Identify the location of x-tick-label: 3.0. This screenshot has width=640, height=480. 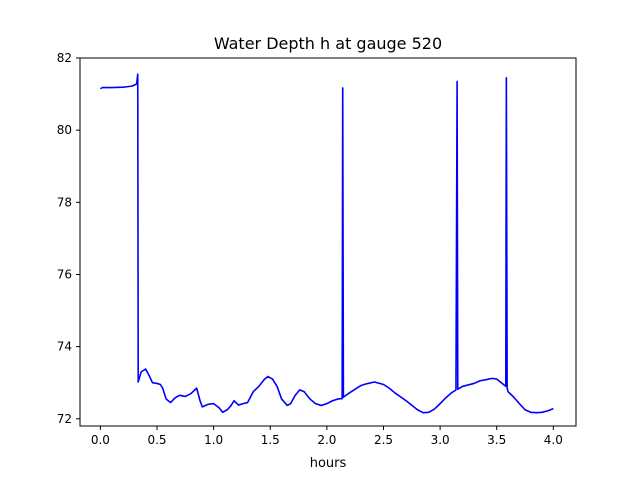
(440, 440).